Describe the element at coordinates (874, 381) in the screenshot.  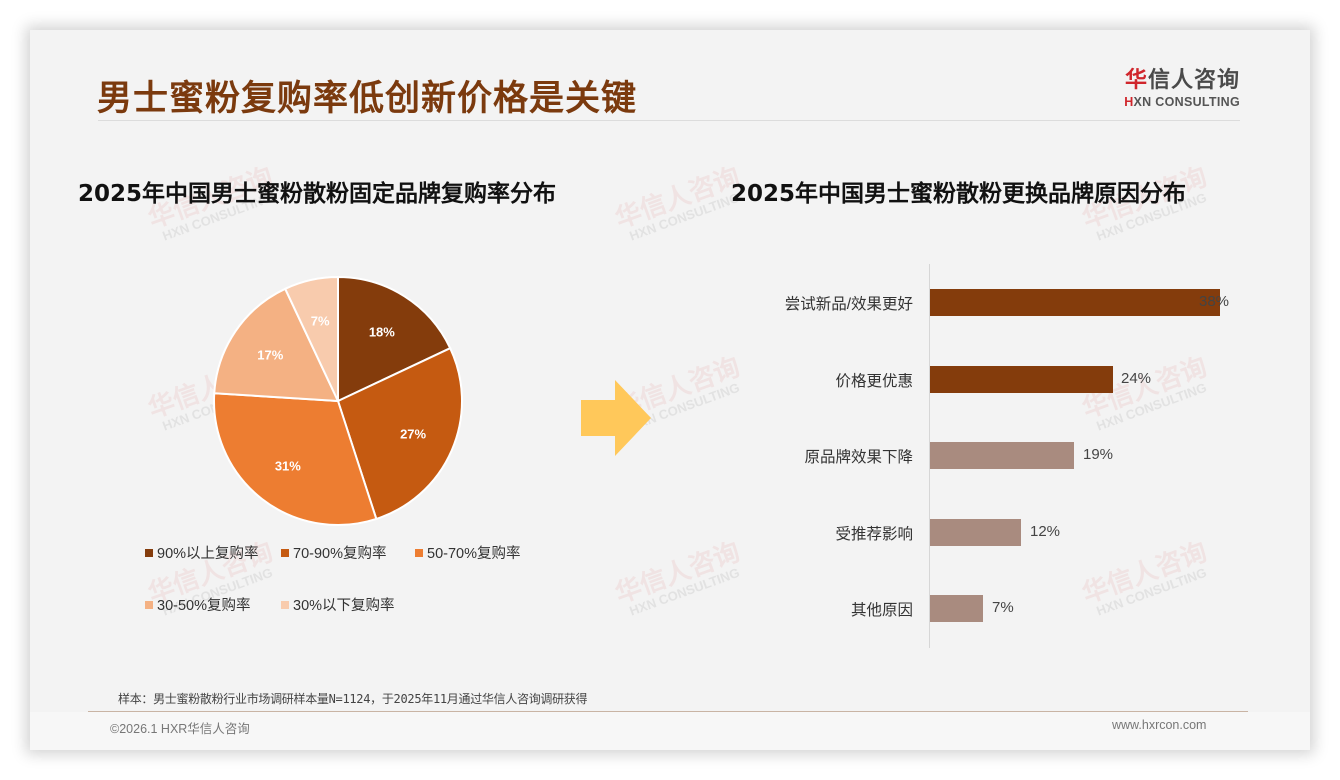
I see `bar-category-label: 价格更优惠` at that location.